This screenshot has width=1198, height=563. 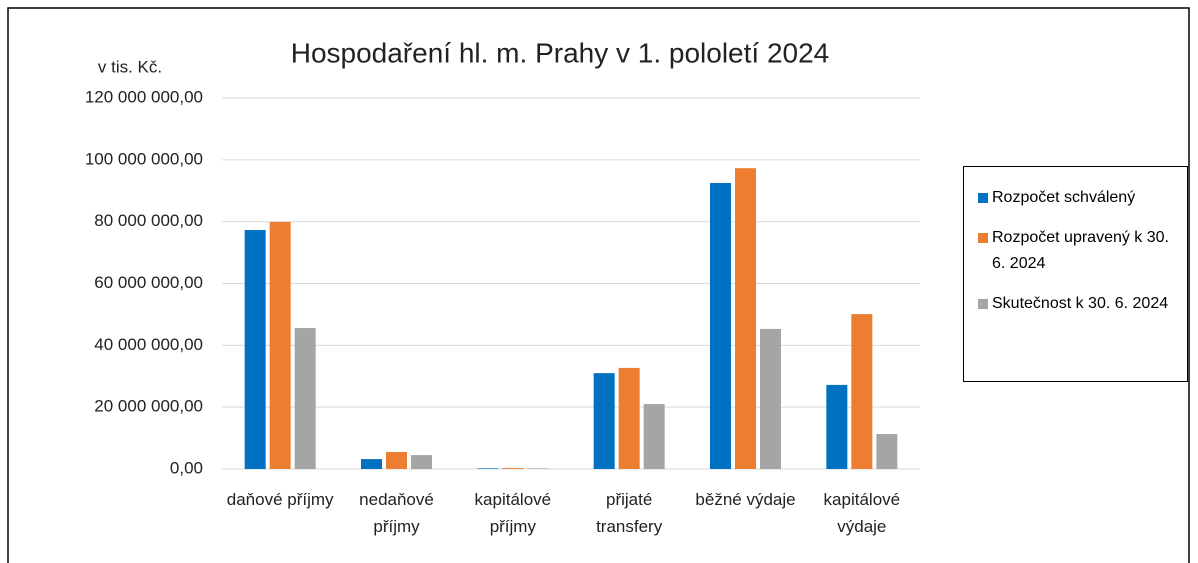 I want to click on x-tick-label: kapitálové příjmy, so click(x=513, y=513).